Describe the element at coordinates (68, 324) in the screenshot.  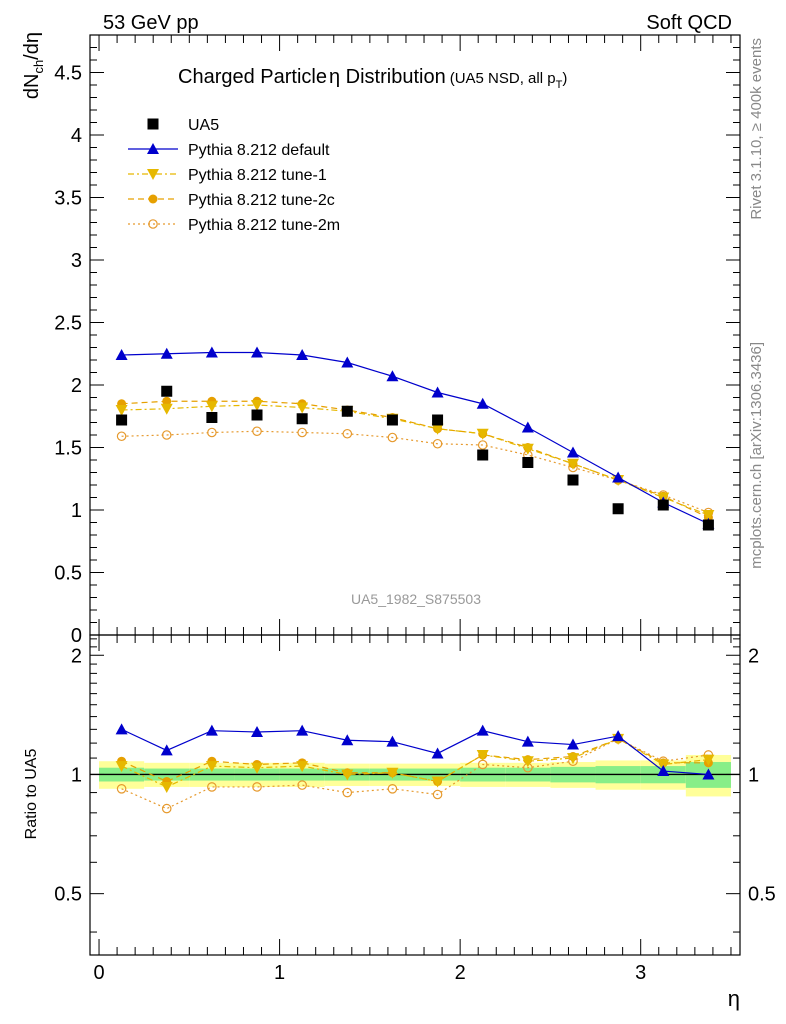
I see `y-tick-label: 2.5` at that location.